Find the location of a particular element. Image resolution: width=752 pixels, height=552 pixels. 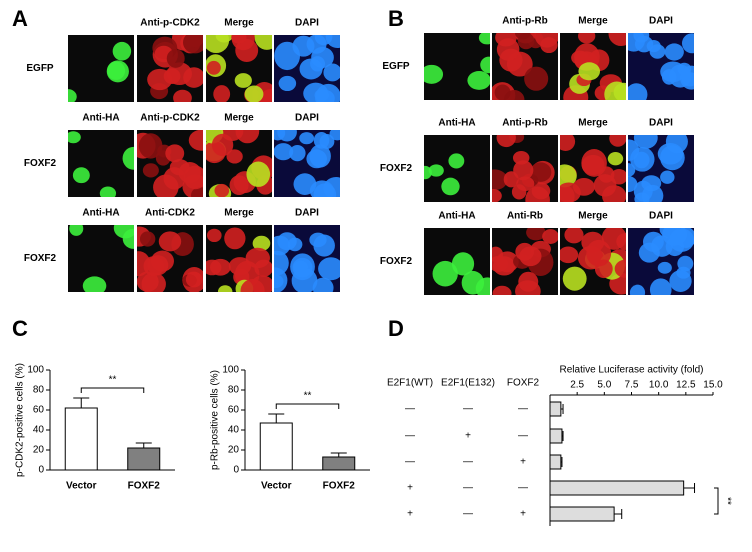

y-tick-label: 100 is located at coordinates (230, 370).